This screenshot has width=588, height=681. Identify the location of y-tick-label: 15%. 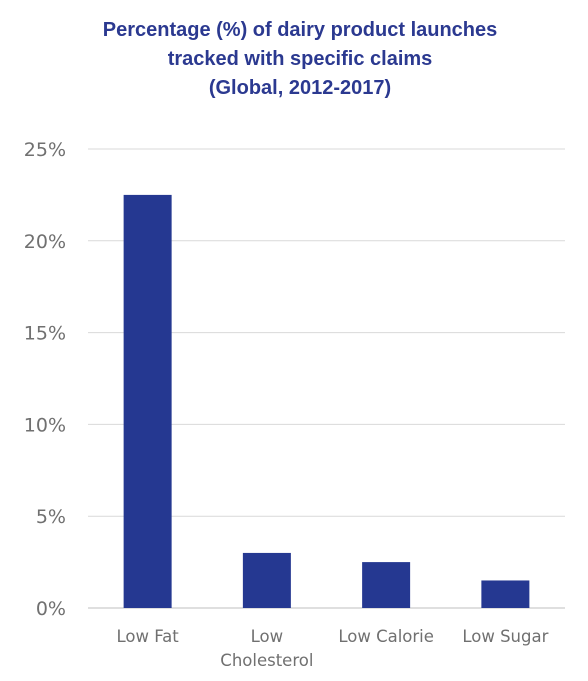
(45, 334).